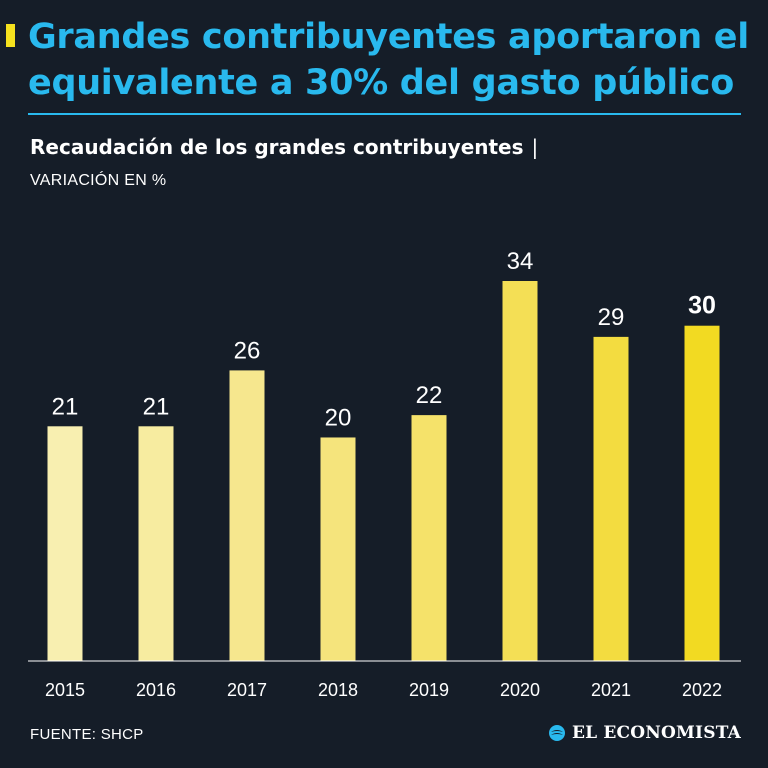 Image resolution: width=768 pixels, height=768 pixels. What do you see at coordinates (65, 690) in the screenshot?
I see `x-tick-2015: 2015` at bounding box center [65, 690].